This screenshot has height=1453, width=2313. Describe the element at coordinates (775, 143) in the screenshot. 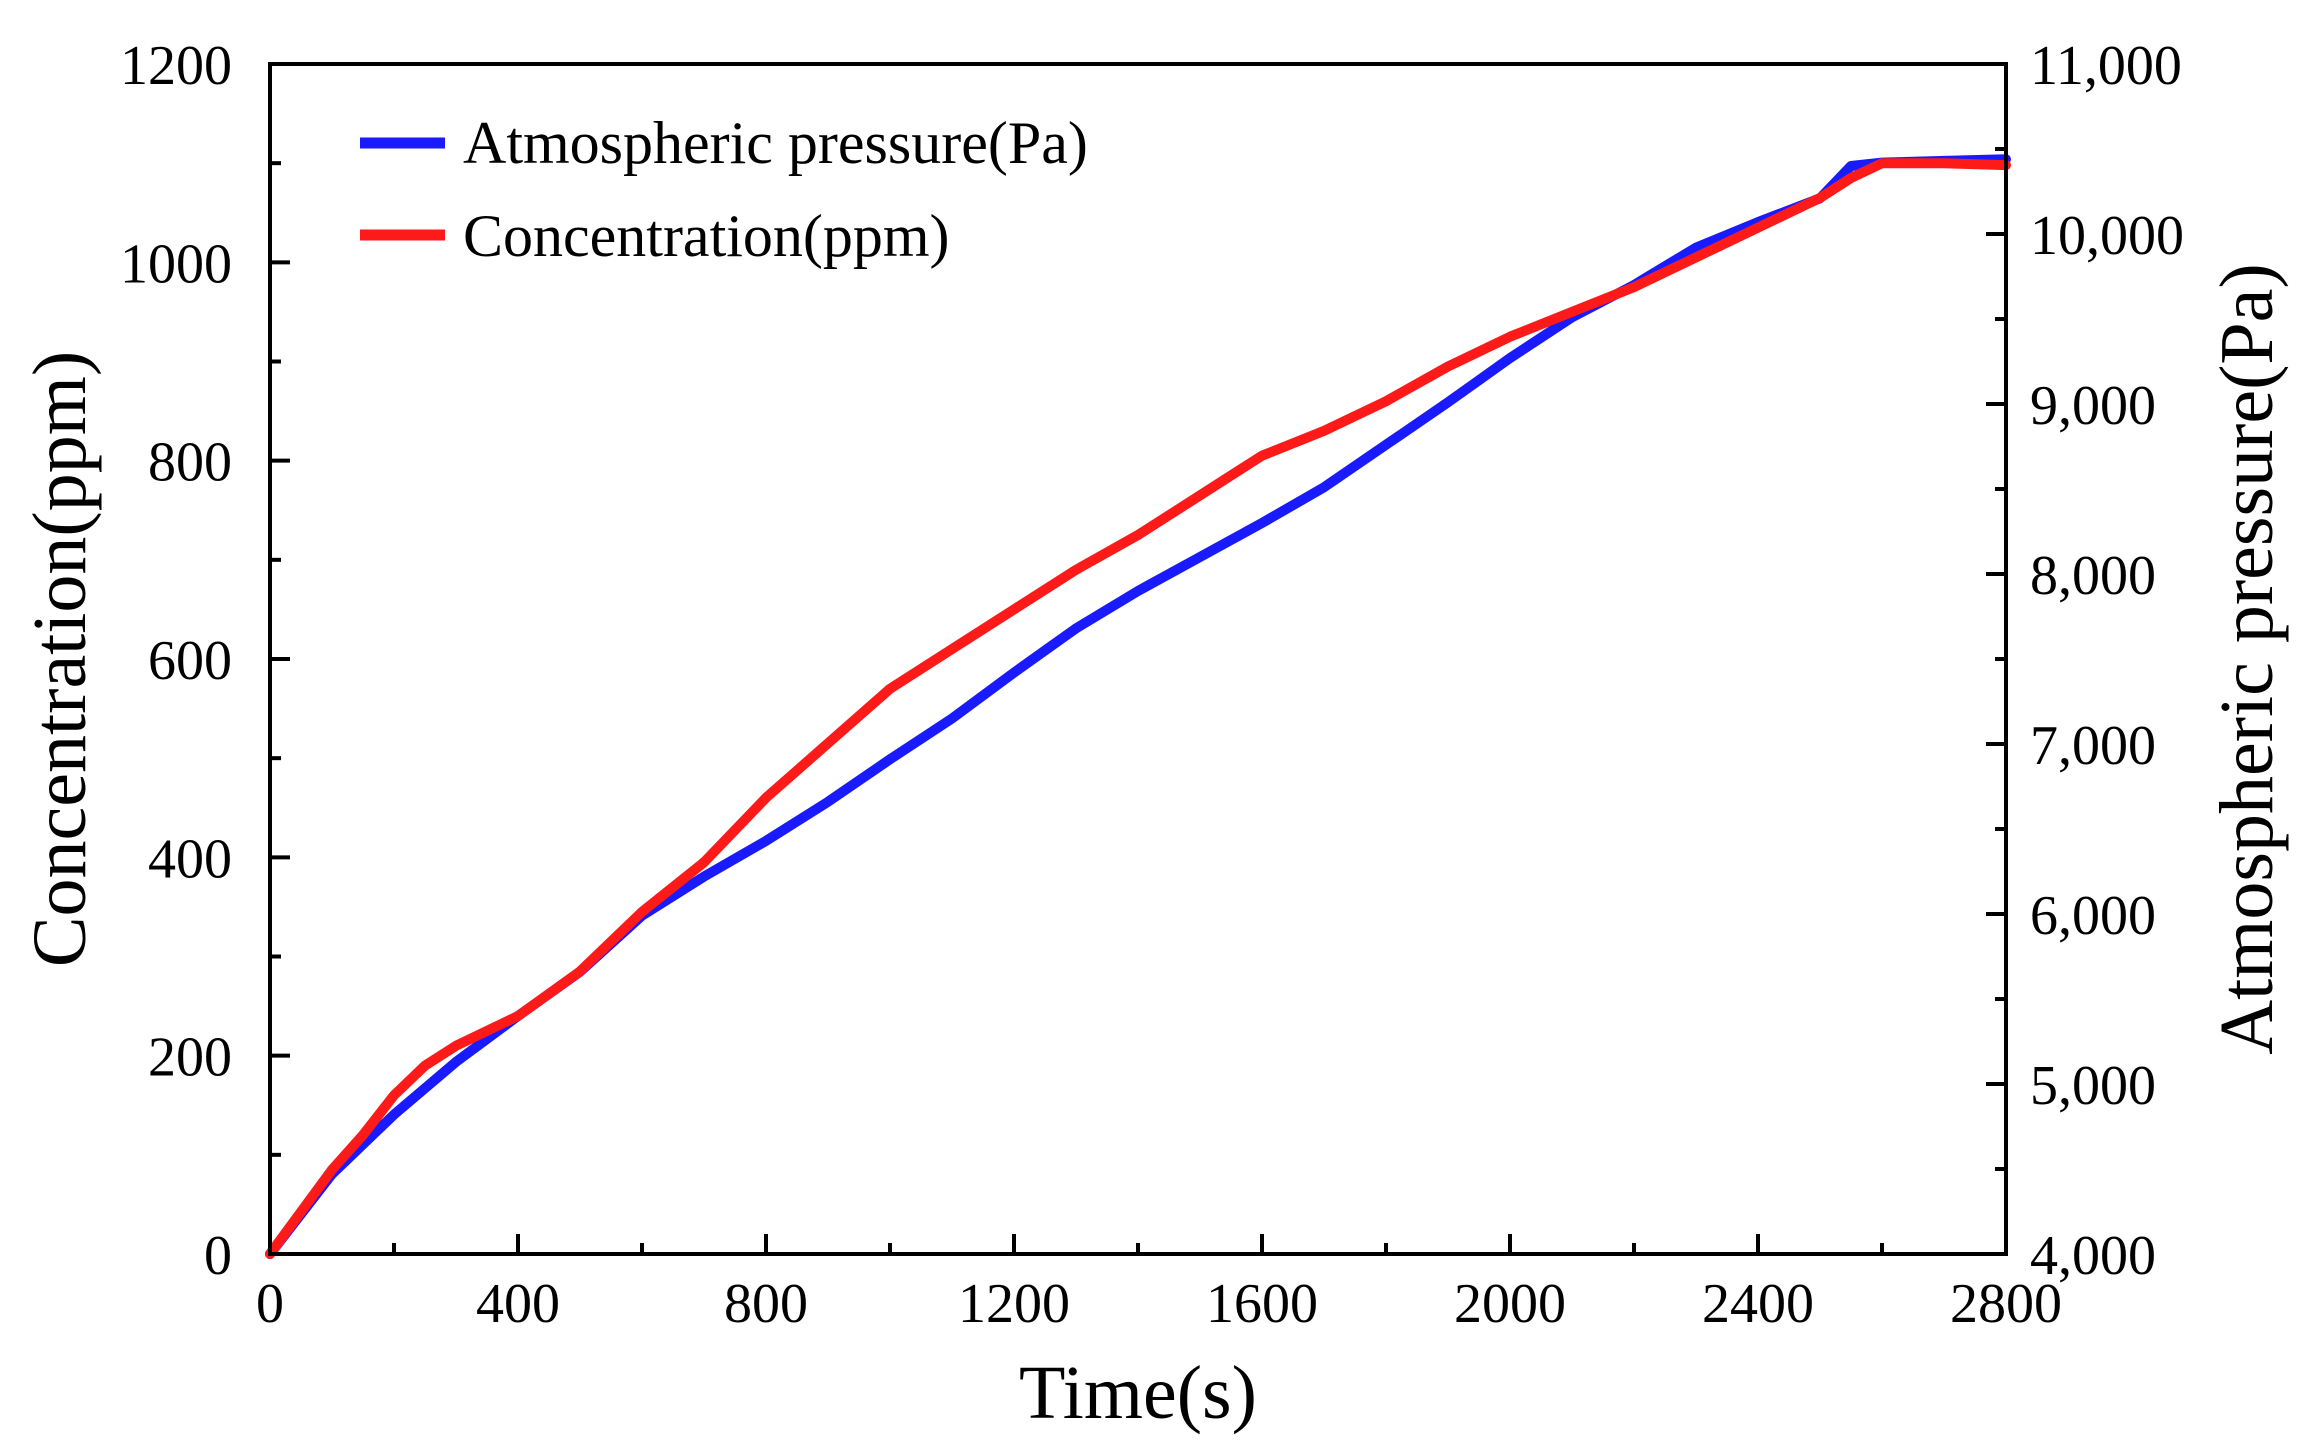

I see `legend-label-atmospheric-pressure: Atmospheric pressure(Pa)` at that location.